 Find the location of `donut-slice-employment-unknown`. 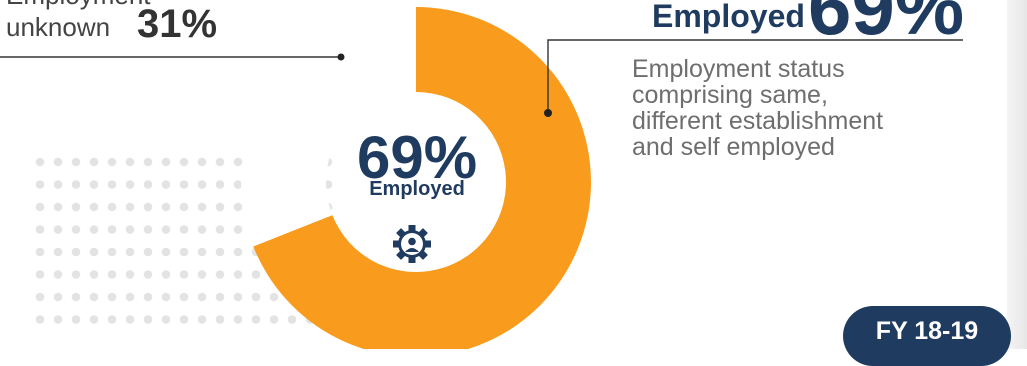

donut-slice-employment-unknown is located at coordinates (328, 127).